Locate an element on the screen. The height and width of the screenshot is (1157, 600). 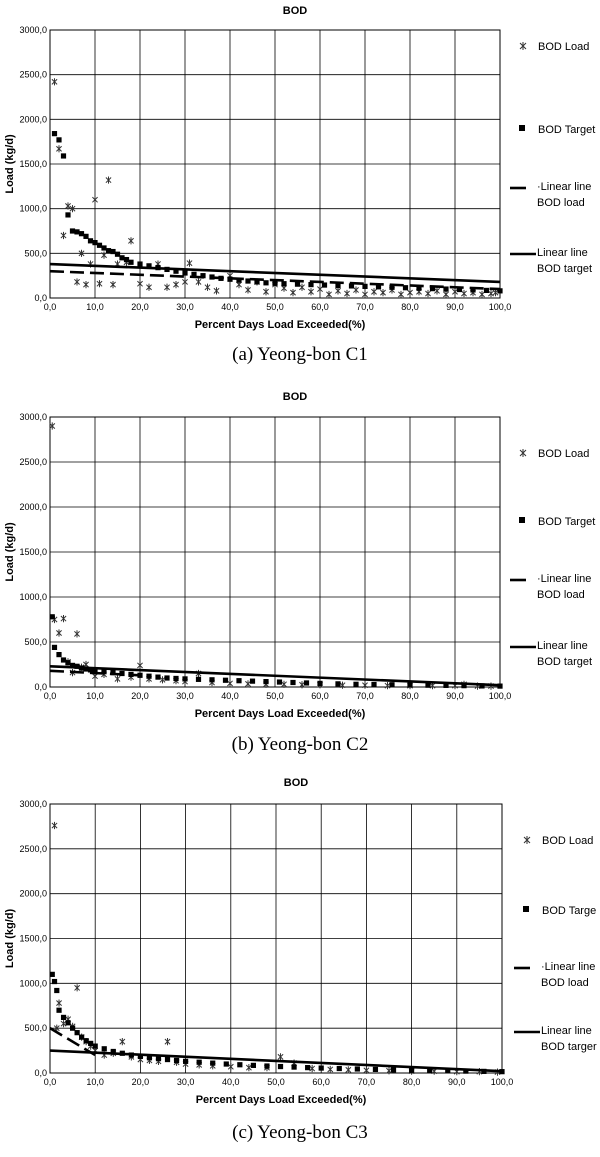
legend-label: BOD targer is located at coordinates (569, 1047).